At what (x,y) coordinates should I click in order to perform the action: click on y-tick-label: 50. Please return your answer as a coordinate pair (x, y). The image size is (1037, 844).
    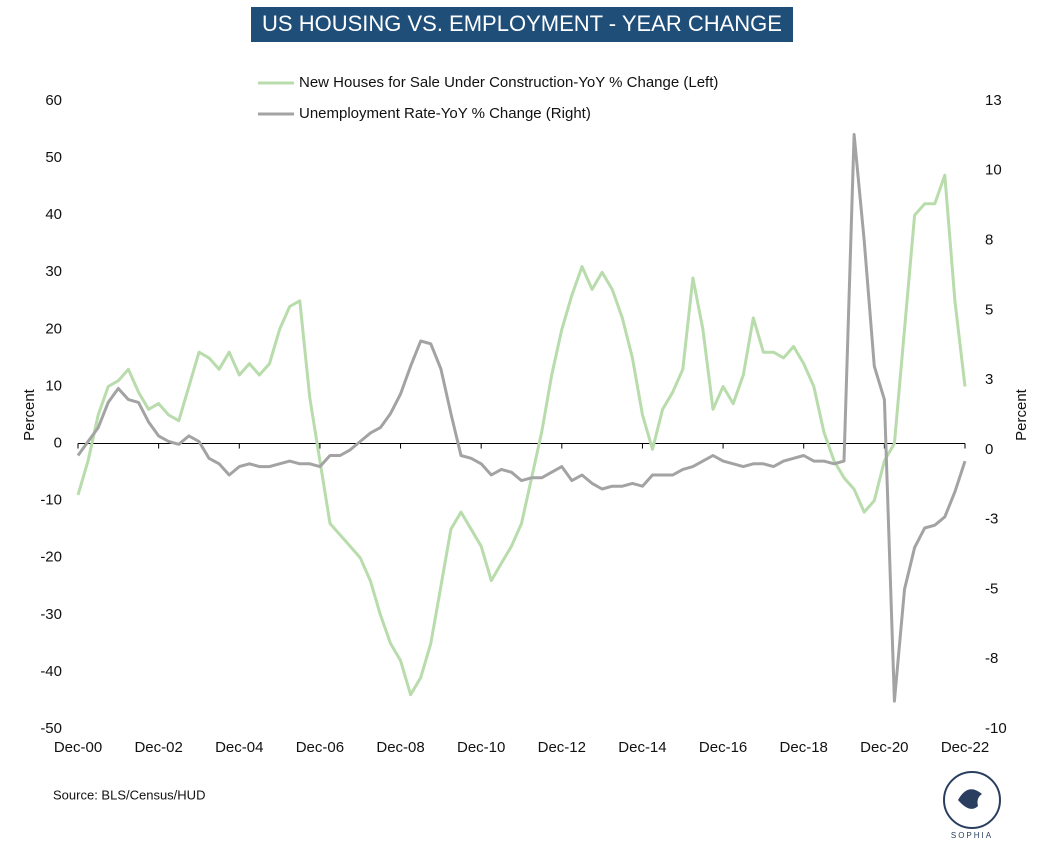
    Looking at the image, I should click on (53, 157).